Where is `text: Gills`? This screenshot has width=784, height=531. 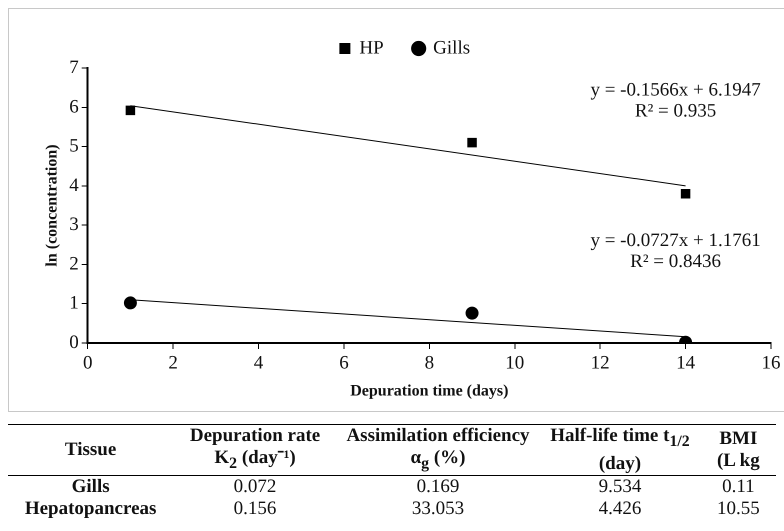
text: Gills is located at coordinates (90, 486).